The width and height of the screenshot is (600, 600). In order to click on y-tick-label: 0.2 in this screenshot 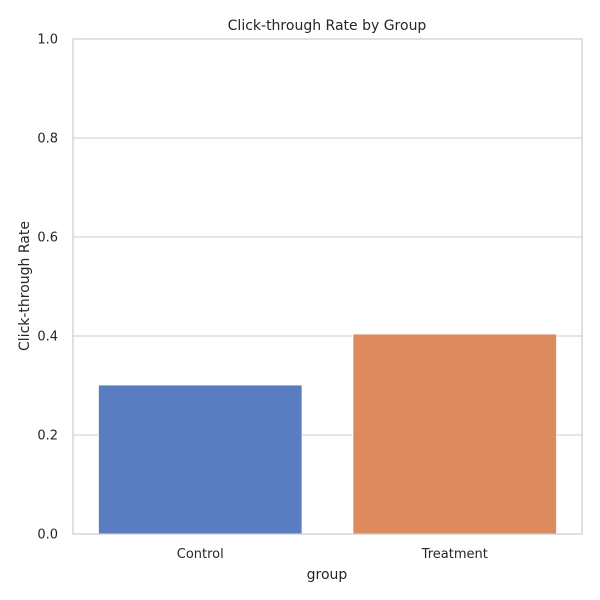, I will do `click(47, 436)`.